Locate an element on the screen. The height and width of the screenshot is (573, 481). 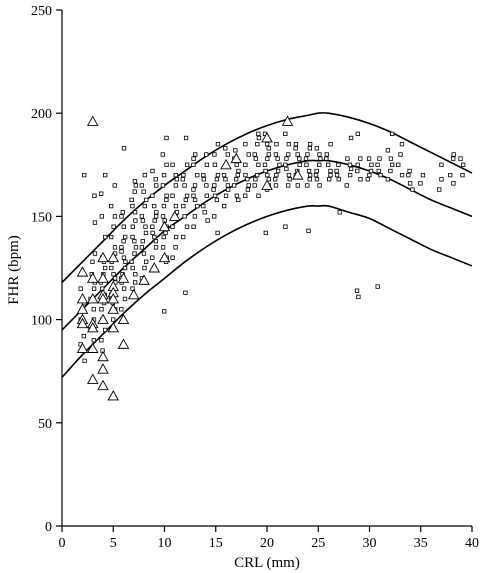
y-tick-label: 100 is located at coordinates (41, 321).